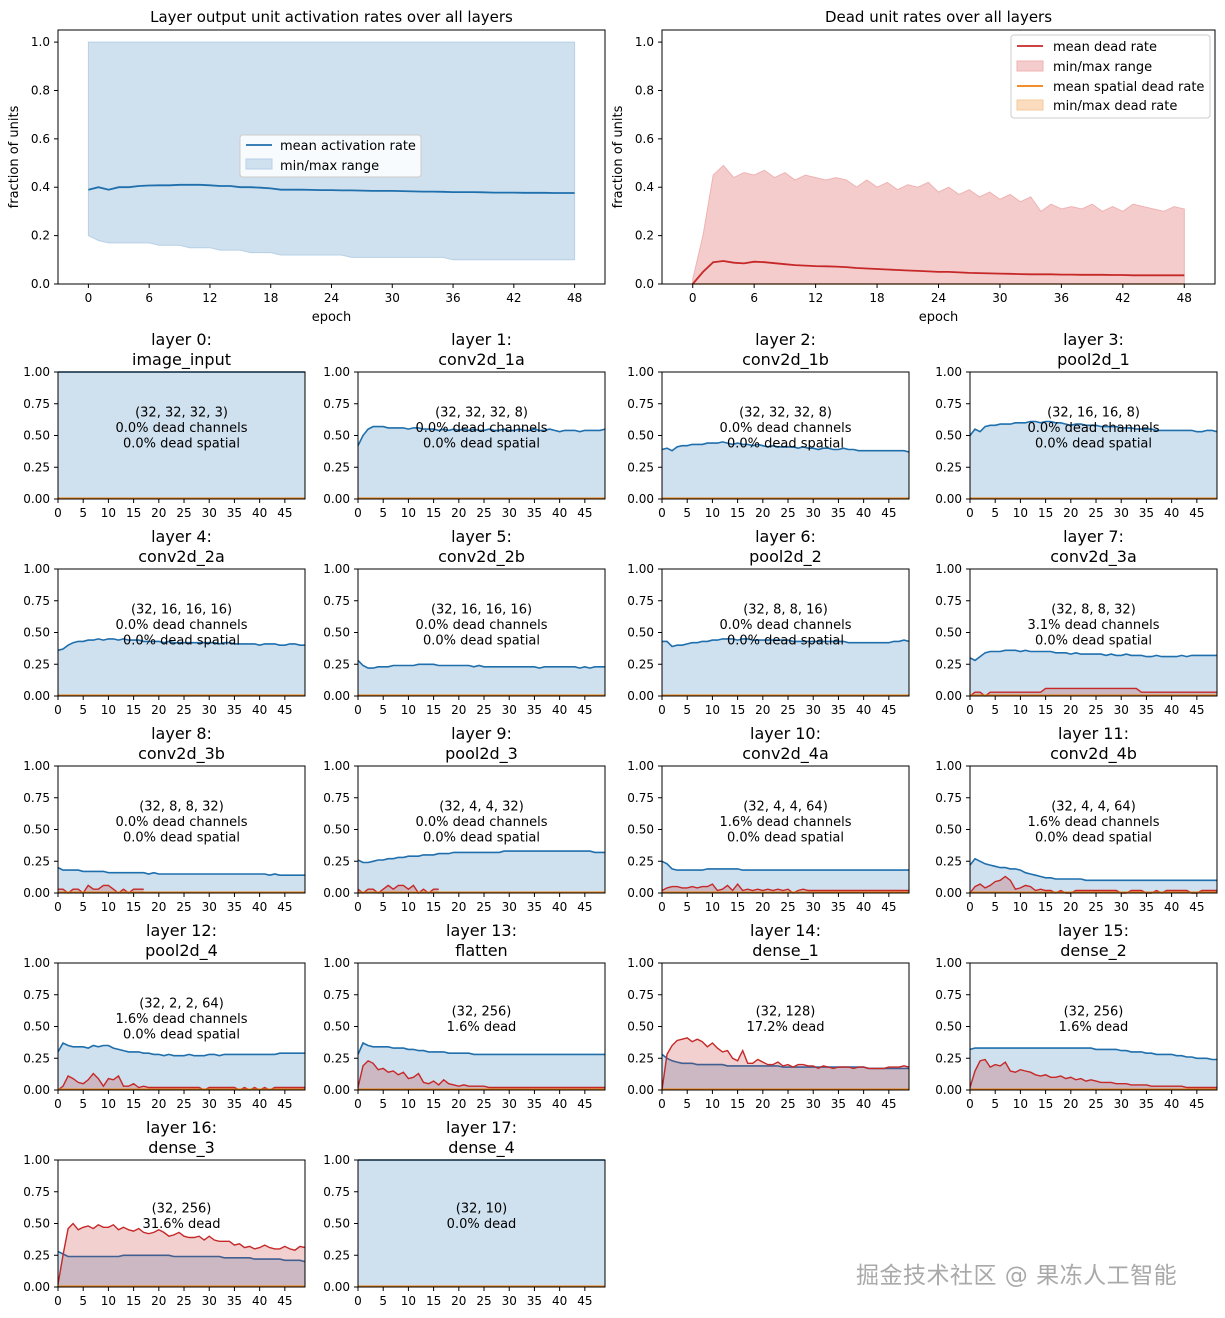 The width and height of the screenshot is (1225, 1318). I want to click on y-tick-label: 0.6, so click(40, 139).